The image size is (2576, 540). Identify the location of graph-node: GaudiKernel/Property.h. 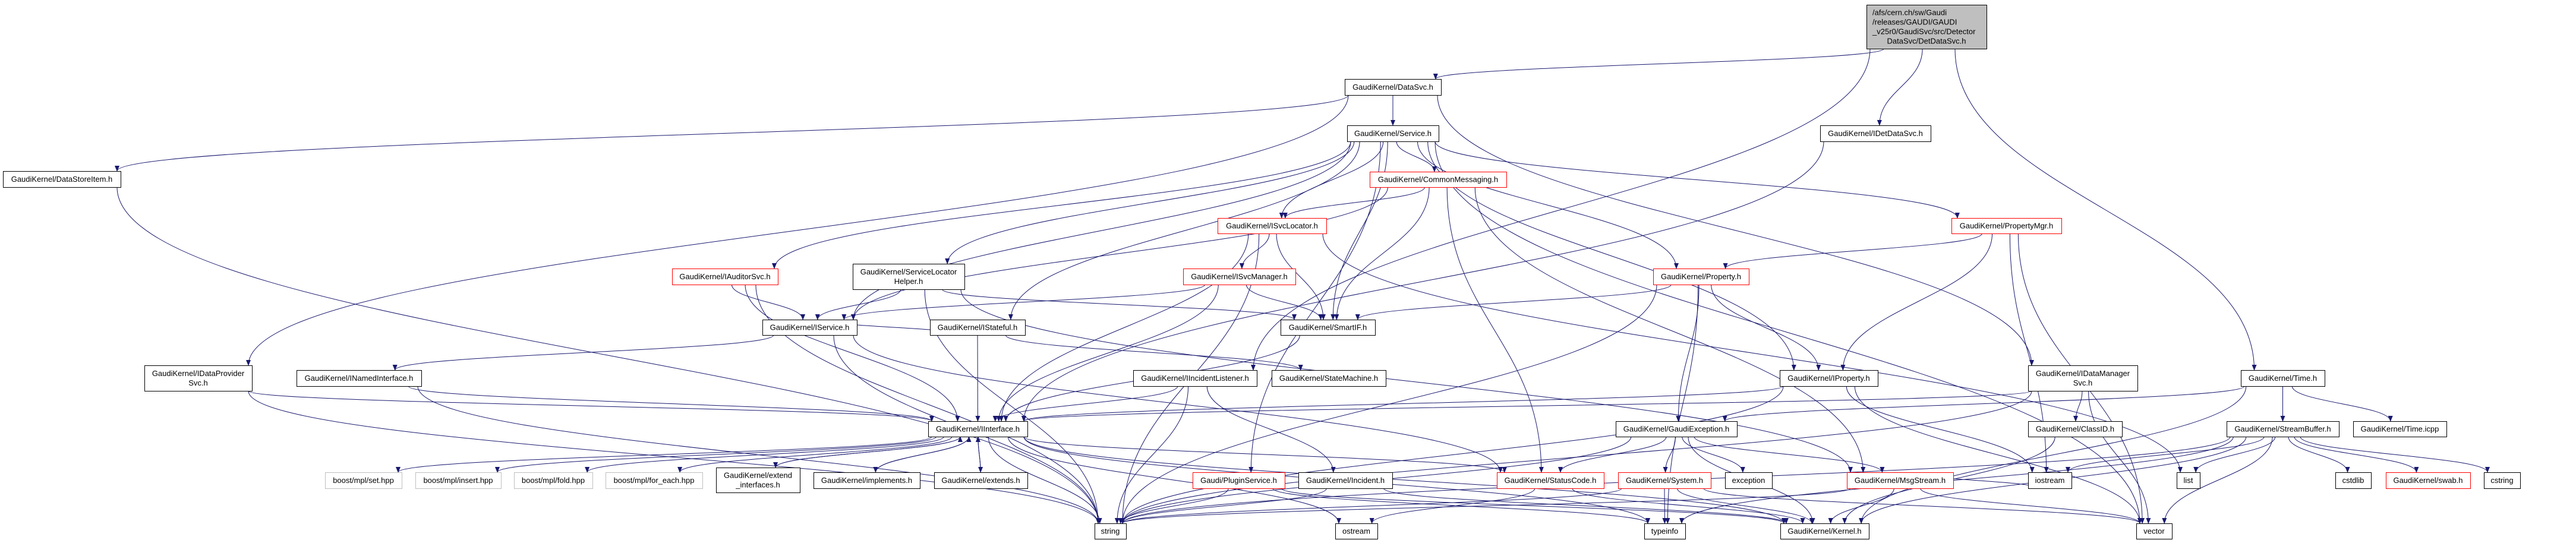
(1701, 277).